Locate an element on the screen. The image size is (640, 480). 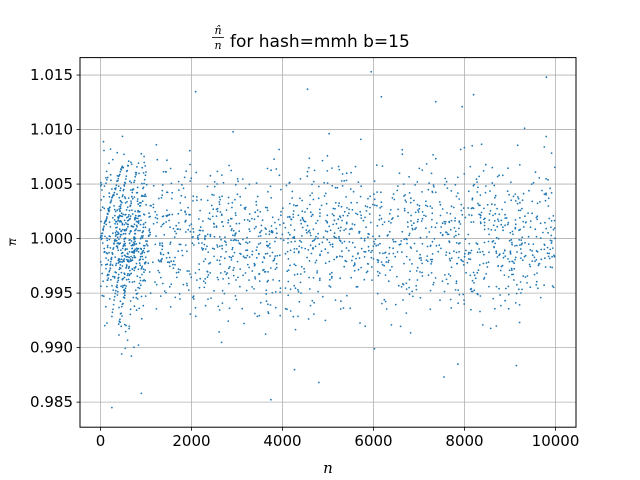
y-axis-ticks: 0.985 0.990 0.995 1.000 1.005 1.010 1.015 is located at coordinates (55, 238).